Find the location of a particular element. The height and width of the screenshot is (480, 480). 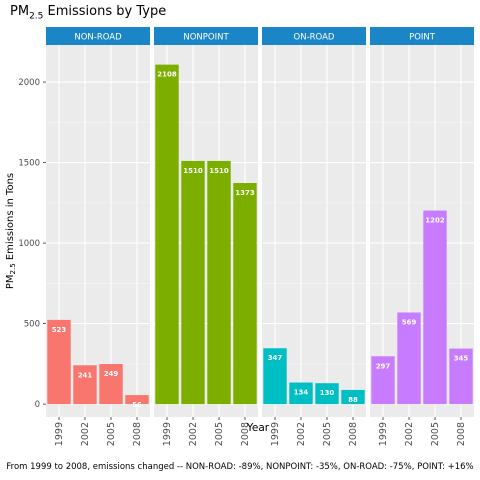

bar-value-label: 88 is located at coordinates (353, 400).